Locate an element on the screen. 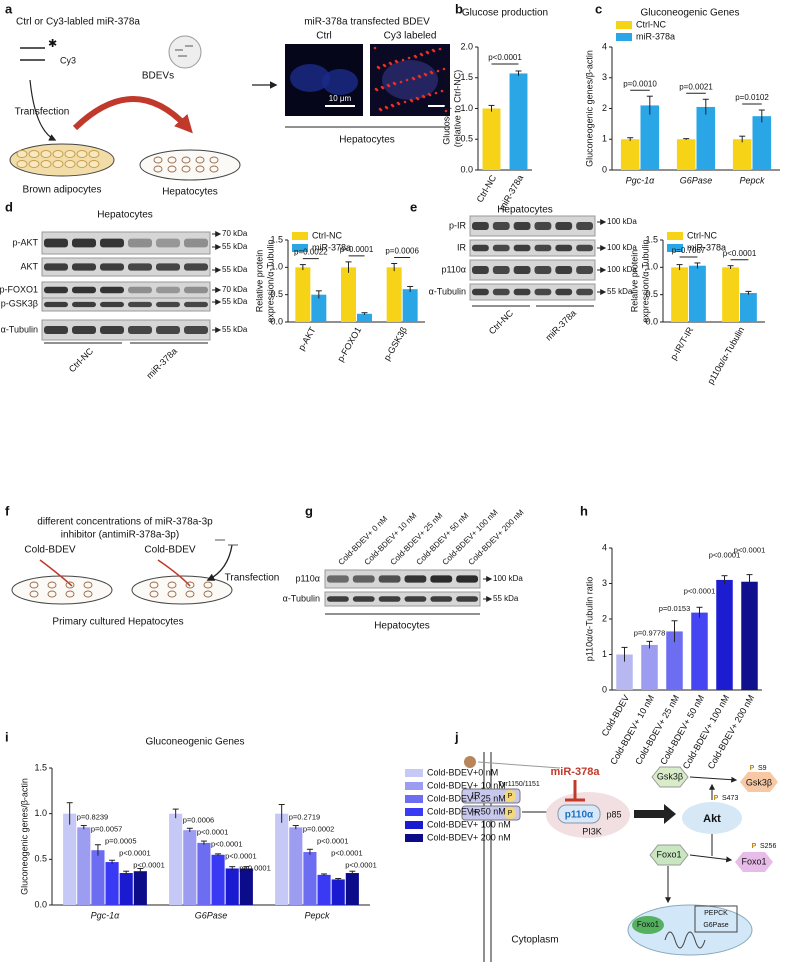 This screenshot has width=800, height=971. y-tick-label: 2 is located at coordinates (604, 618).